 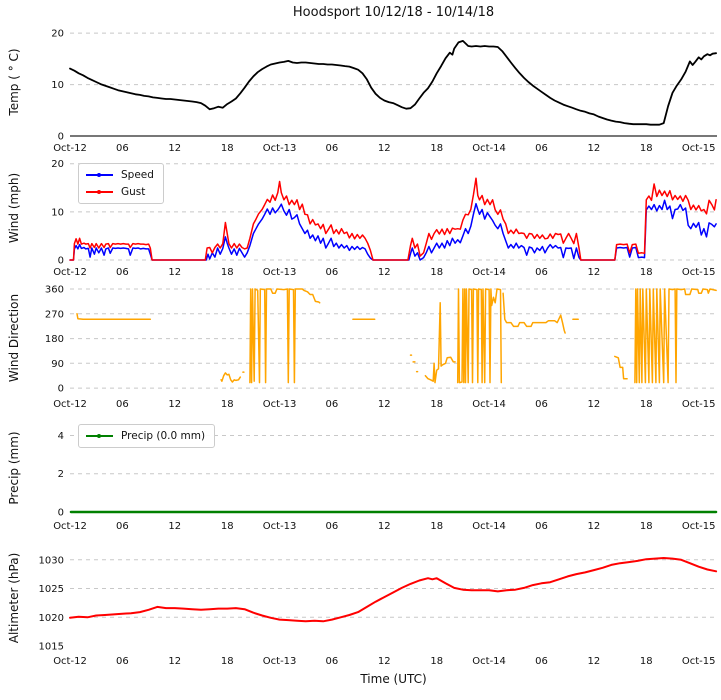 I want to click on alt-ytick-1015: 1015, so click(x=51, y=647).